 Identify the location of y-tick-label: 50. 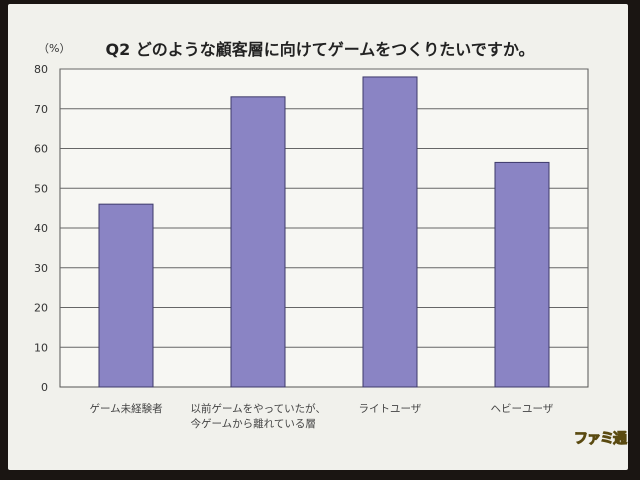
(41, 188).